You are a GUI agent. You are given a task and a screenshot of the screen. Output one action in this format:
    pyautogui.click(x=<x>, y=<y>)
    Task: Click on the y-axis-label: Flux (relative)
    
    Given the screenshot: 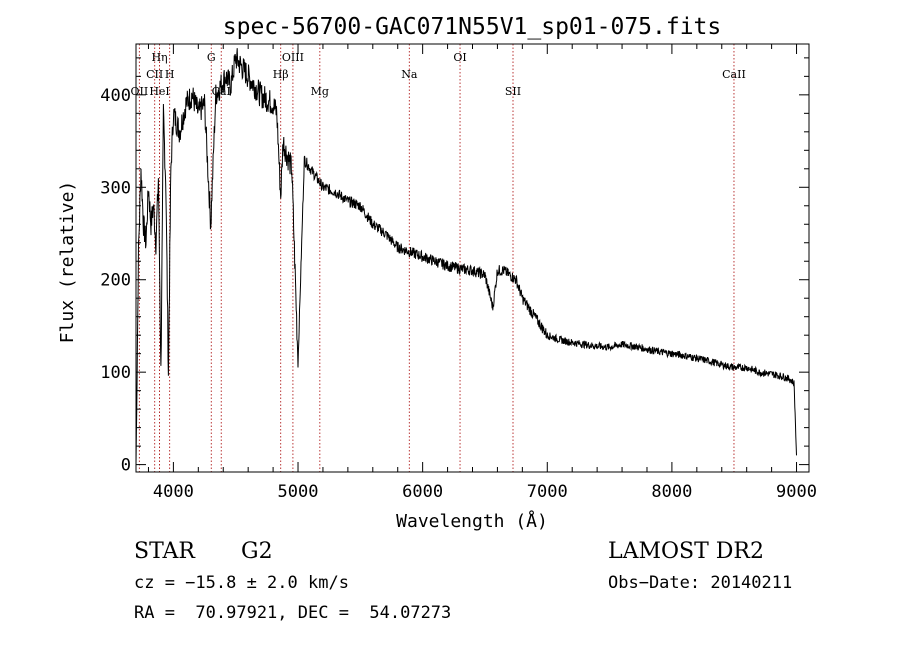 What is the action you would take?
    pyautogui.click(x=67, y=262)
    